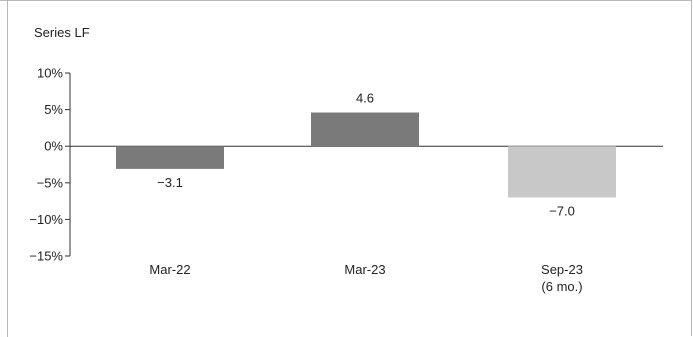 The height and width of the screenshot is (337, 693). I want to click on y-tick-label: 0%, so click(53, 146).